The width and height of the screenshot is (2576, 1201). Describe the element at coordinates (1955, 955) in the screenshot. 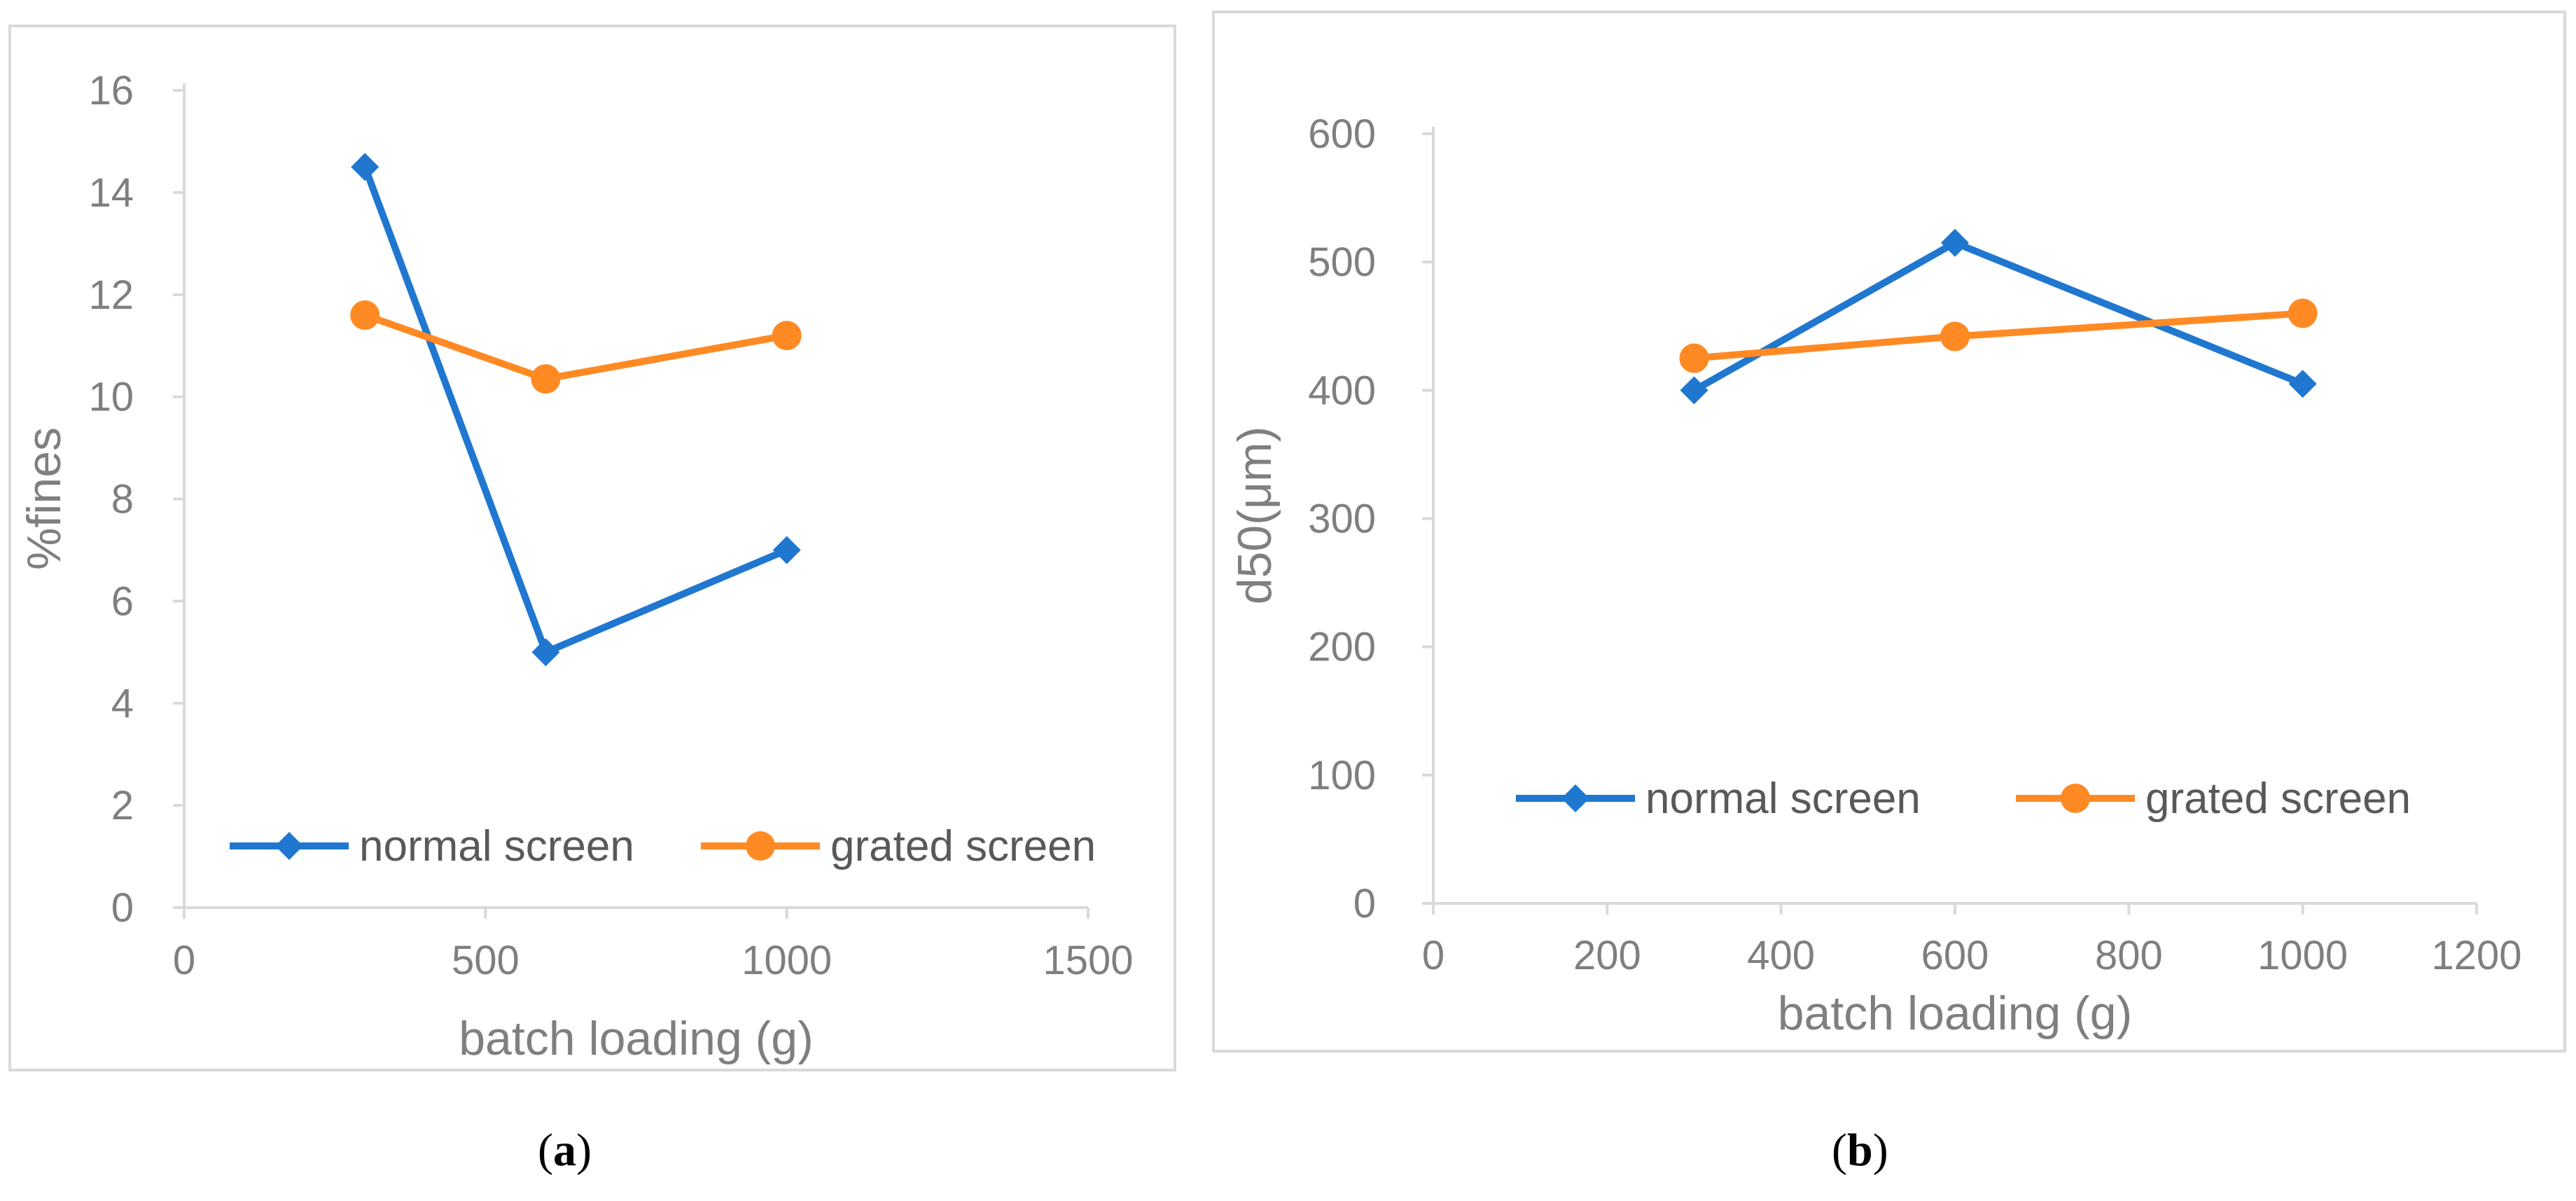

I see `chart-b-x-tick-label: 600` at that location.